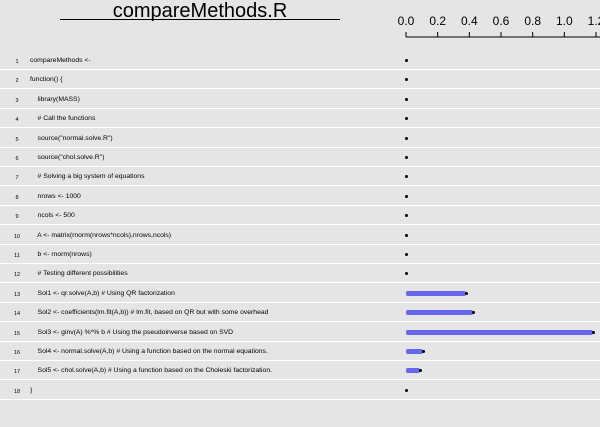 This screenshot has height=427, width=600. I want to click on code-text: ncols <- 500, so click(52, 216).